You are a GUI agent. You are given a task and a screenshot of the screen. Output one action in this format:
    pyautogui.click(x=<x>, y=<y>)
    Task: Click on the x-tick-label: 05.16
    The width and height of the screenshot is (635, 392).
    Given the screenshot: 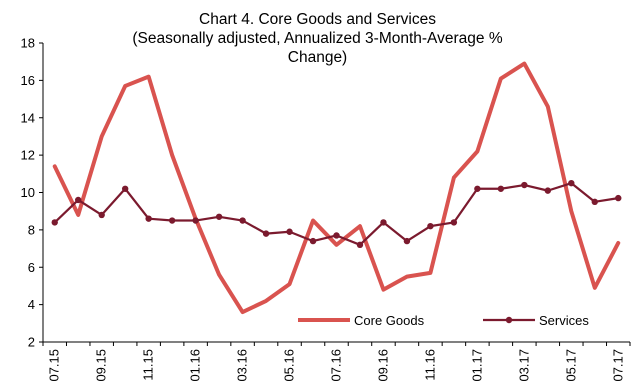 What is the action you would take?
    pyautogui.click(x=289, y=365)
    